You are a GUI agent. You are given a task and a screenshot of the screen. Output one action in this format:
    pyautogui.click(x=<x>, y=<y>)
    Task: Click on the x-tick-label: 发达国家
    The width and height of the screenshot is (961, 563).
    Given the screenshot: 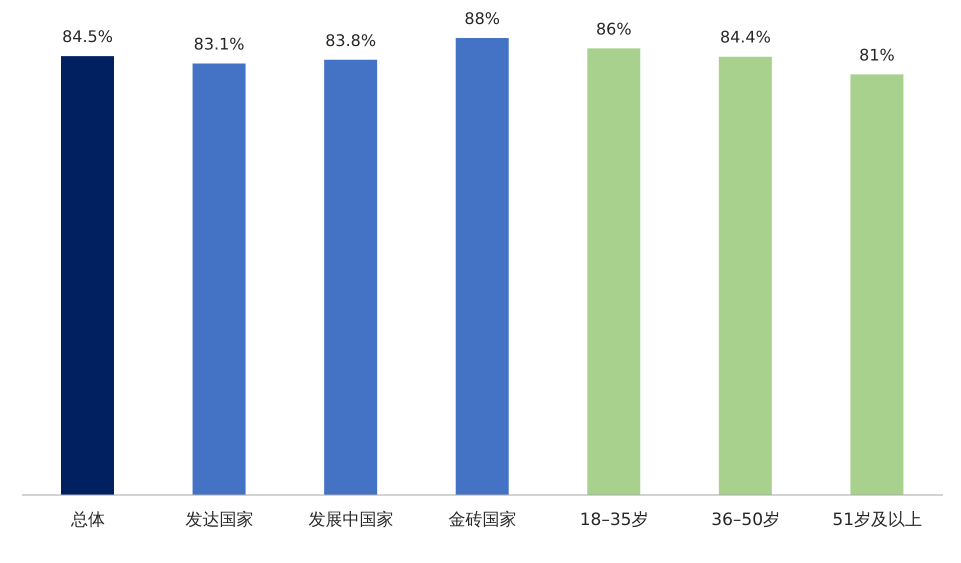 What is the action you would take?
    pyautogui.click(x=219, y=520)
    